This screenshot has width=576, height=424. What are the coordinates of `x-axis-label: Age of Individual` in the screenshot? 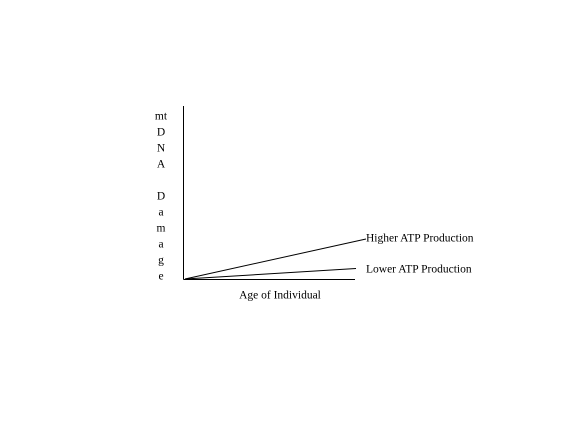 It's located at (280, 296).